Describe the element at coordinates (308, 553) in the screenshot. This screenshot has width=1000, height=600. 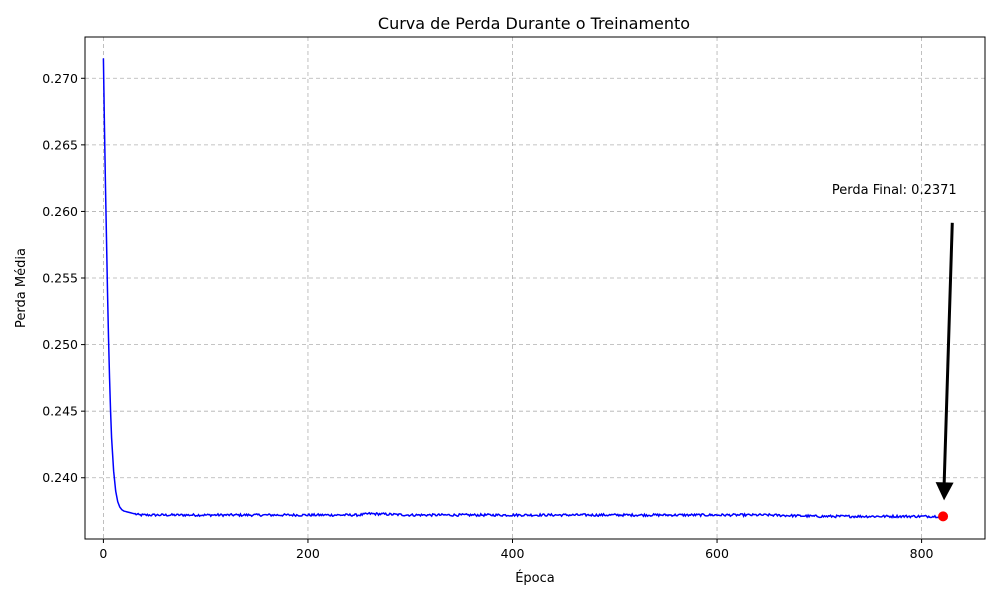
I see `x-tick-label: 200` at that location.